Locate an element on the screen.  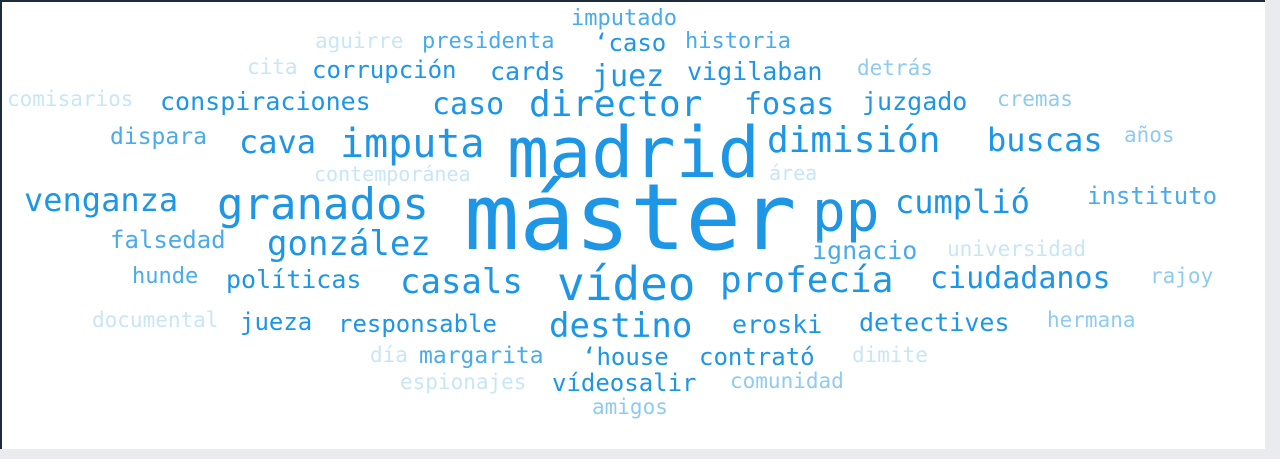
word-hermana: hermana is located at coordinates (1091, 320).